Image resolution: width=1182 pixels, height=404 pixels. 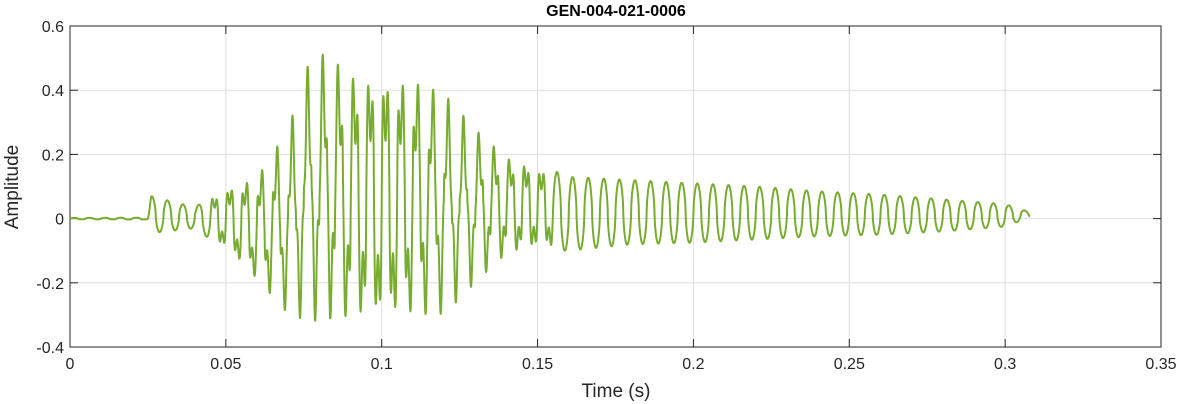 What do you see at coordinates (1005, 364) in the screenshot?
I see `x-tick-label: 0.3` at bounding box center [1005, 364].